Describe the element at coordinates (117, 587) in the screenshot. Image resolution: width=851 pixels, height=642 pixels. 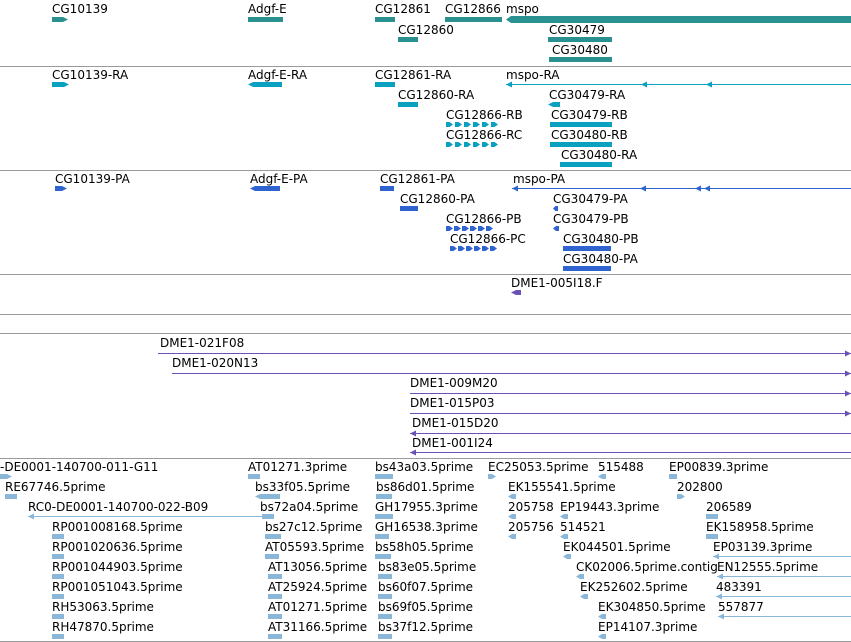
I see `feature-label: RP001051043.5prime` at that location.